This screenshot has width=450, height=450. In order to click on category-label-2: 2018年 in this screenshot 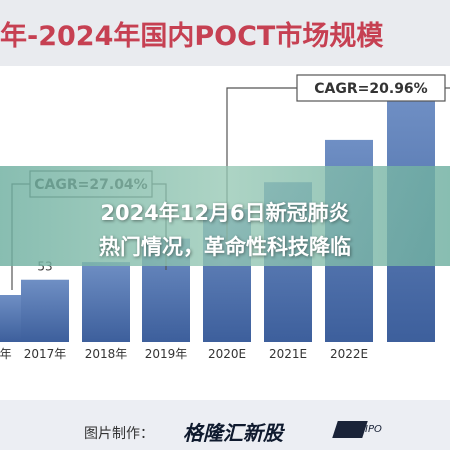, I will do `click(106, 354)`.